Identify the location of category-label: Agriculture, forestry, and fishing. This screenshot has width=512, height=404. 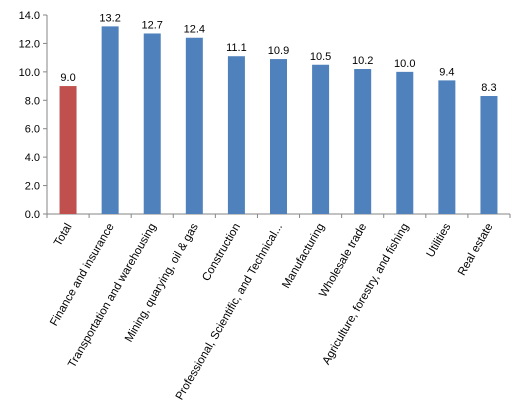
(366, 293).